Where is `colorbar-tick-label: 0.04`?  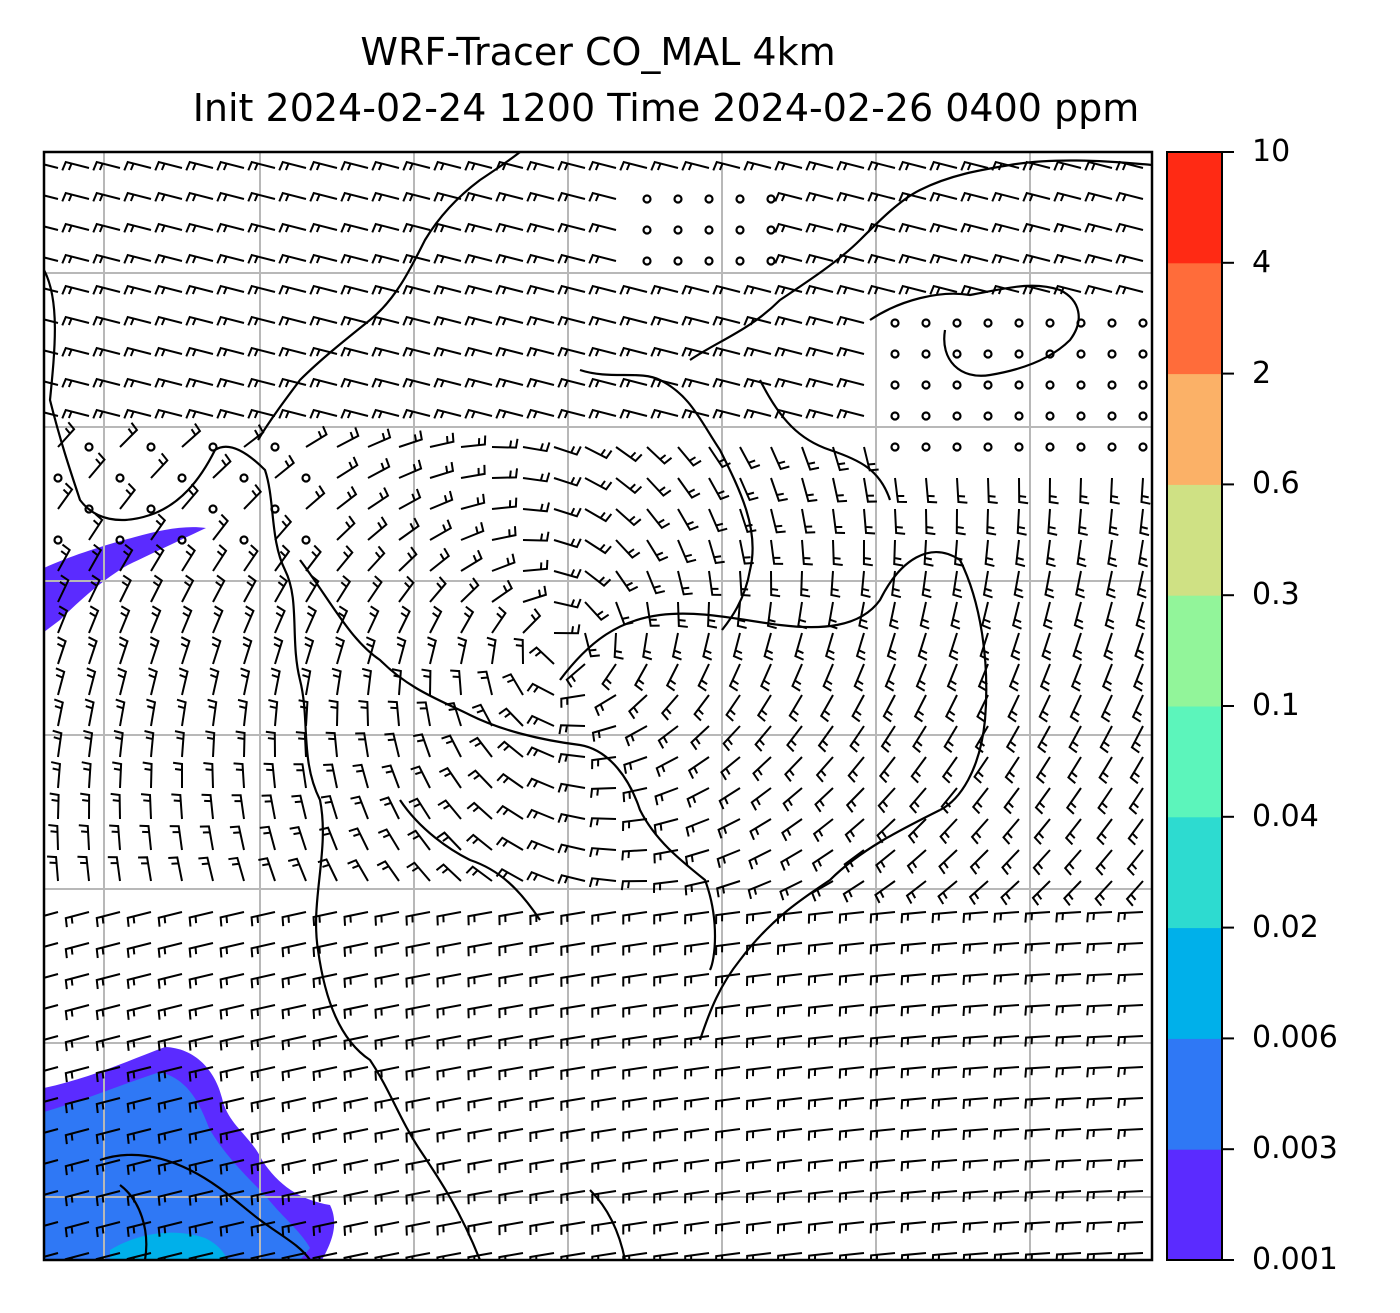
colorbar-tick-label: 0.04 is located at coordinates (1285, 816).